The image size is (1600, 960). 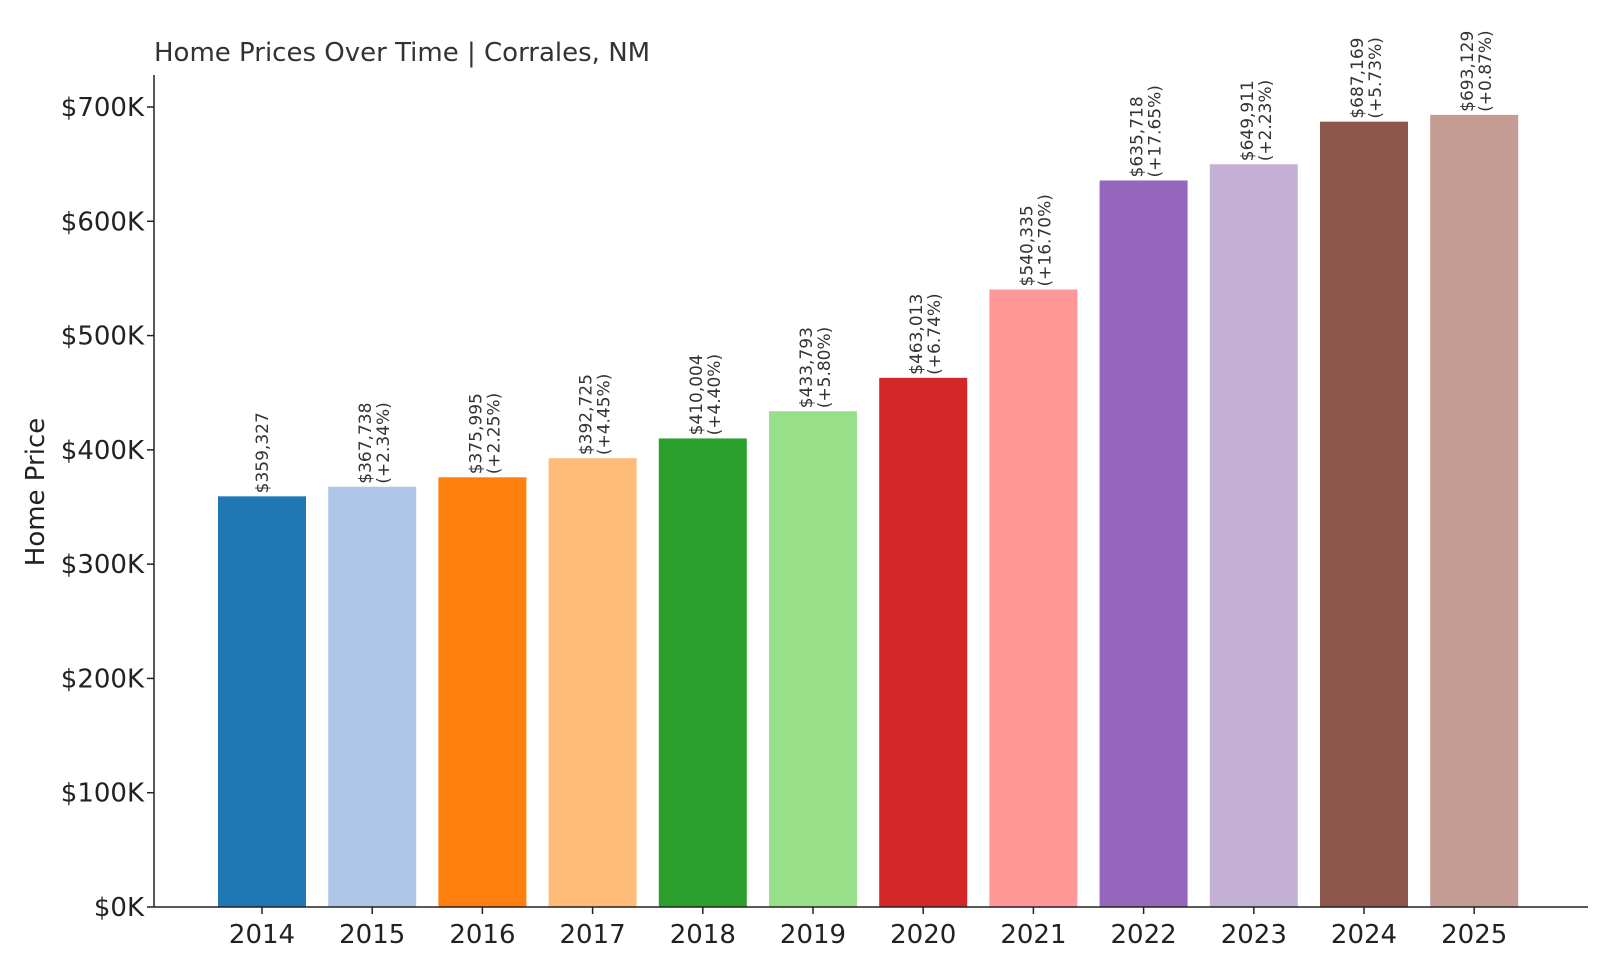 I want to click on data-label-change: (+4.45%), so click(x=605, y=415).